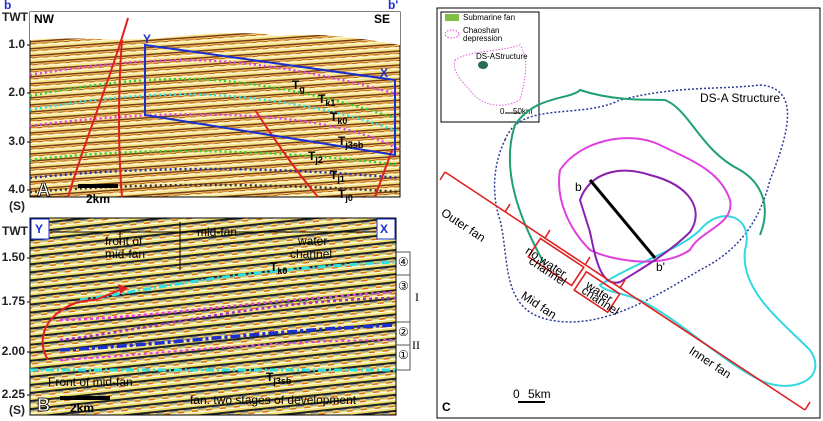 The height and width of the screenshot is (421, 823). What do you see at coordinates (523, 111) in the screenshot?
I see `inset-scale: 50km` at bounding box center [523, 111].